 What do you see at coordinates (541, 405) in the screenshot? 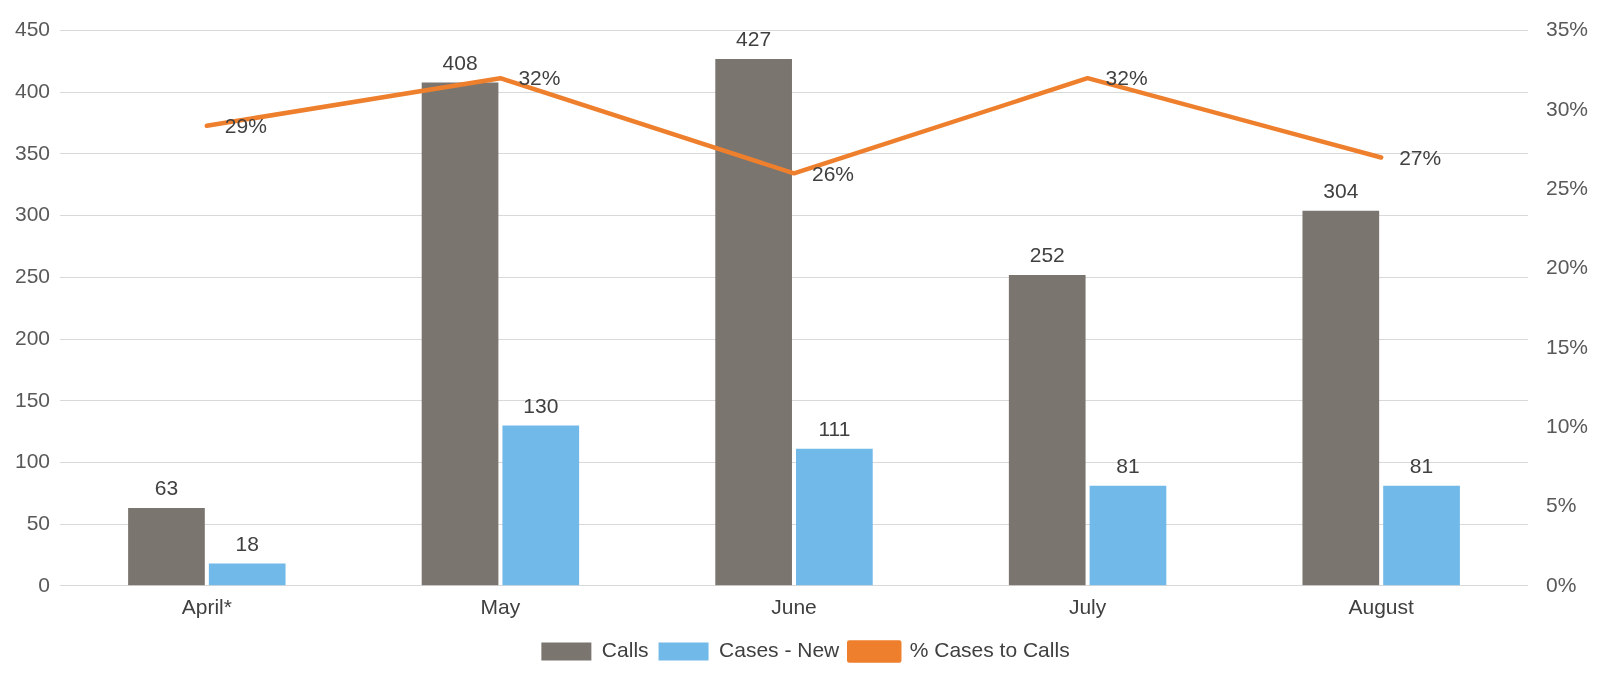
I see `data-label: 130` at bounding box center [541, 405].